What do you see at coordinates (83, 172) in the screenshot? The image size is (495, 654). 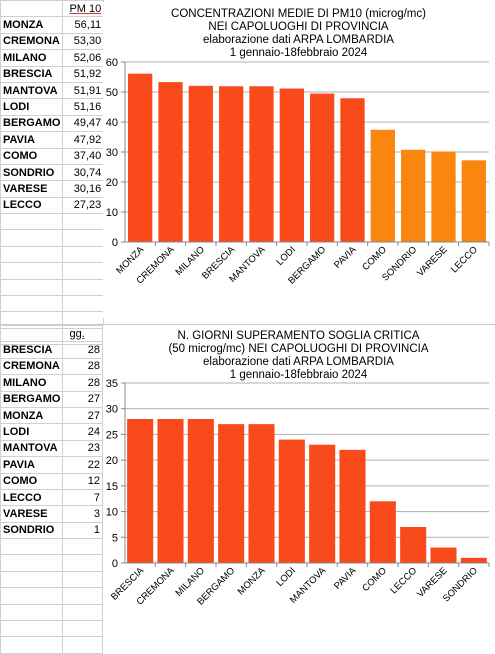 I see `value-cell: 30,74` at bounding box center [83, 172].